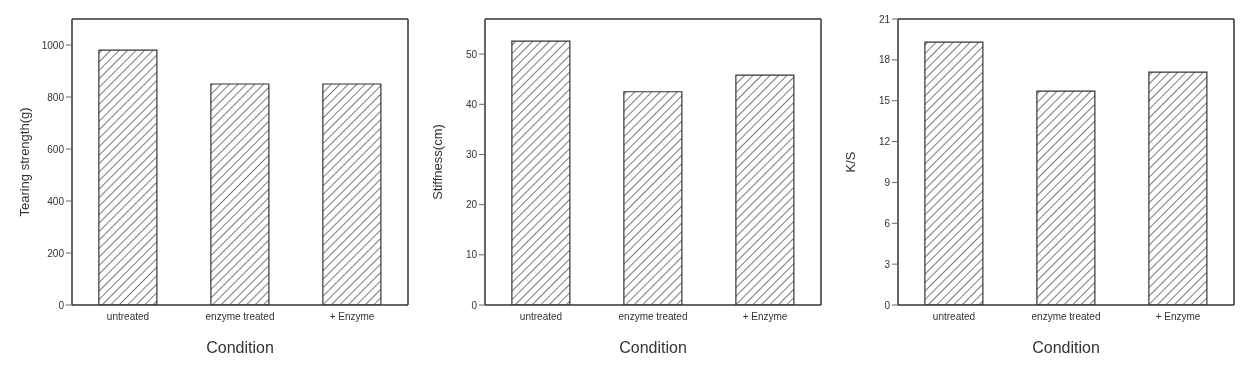 The width and height of the screenshot is (1257, 365). Describe the element at coordinates (471, 255) in the screenshot. I see `y-tick-label: 10` at that location.